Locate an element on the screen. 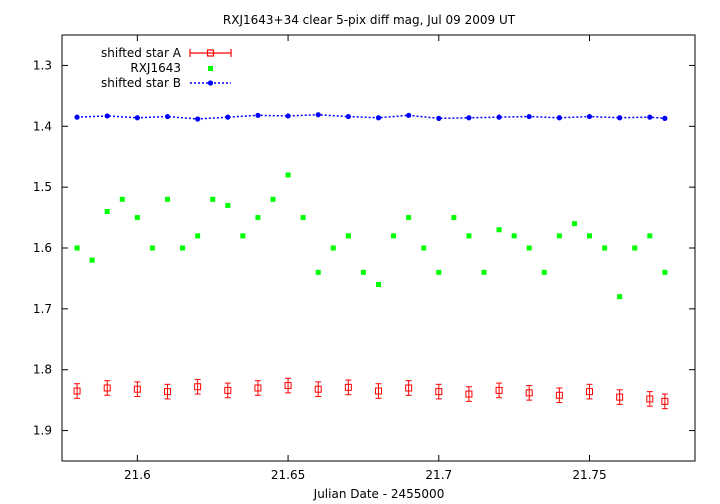 This screenshot has width=720, height=504. y-tick-label: 1.5 is located at coordinates (42, 187).